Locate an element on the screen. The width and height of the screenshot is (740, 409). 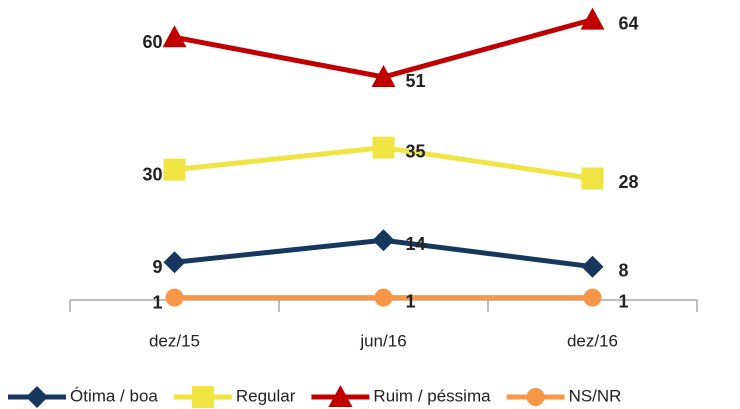
data-label: 60 is located at coordinates (152, 42).